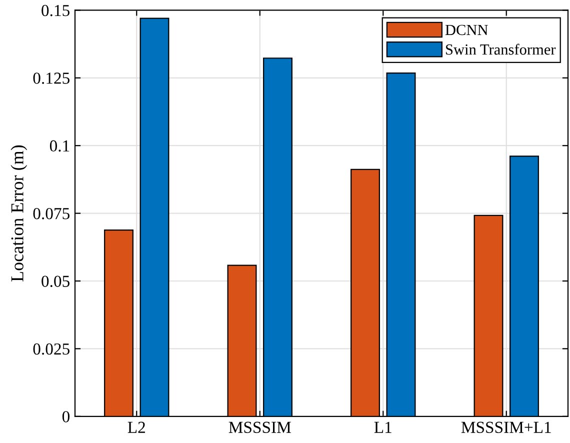 The height and width of the screenshot is (443, 570). I want to click on x-tick-label: L2, so click(136, 427).